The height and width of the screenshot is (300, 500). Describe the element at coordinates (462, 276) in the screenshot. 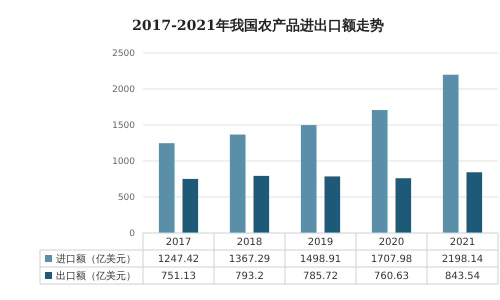

I see `data-label: 843.54` at that location.